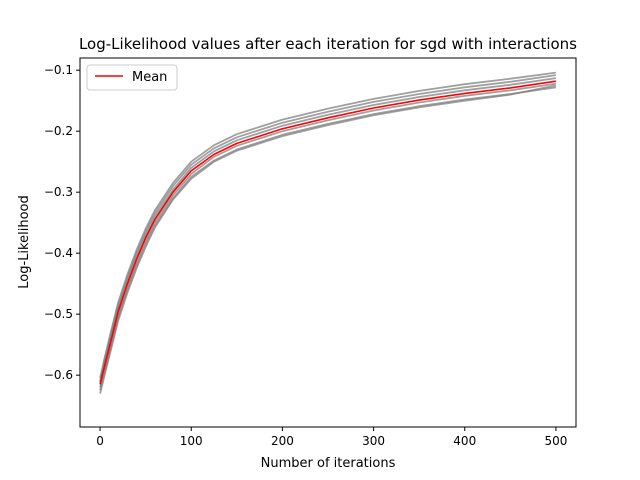 Image resolution: width=640 pixels, height=480 pixels. Describe the element at coordinates (58, 253) in the screenshot. I see `y-tick-label: −0.4` at that location.